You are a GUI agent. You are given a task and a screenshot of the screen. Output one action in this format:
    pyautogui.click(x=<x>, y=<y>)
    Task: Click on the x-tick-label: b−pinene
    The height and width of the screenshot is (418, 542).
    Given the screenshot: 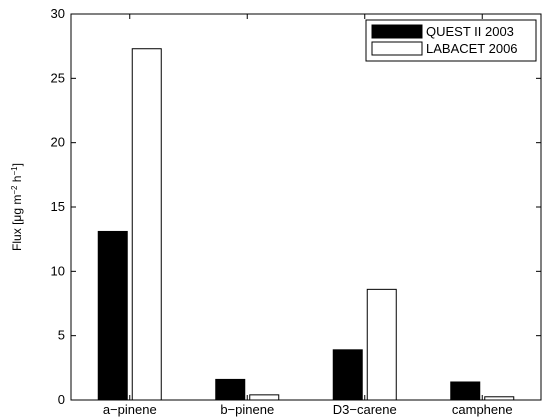 What is the action you would take?
    pyautogui.click(x=247, y=409)
    